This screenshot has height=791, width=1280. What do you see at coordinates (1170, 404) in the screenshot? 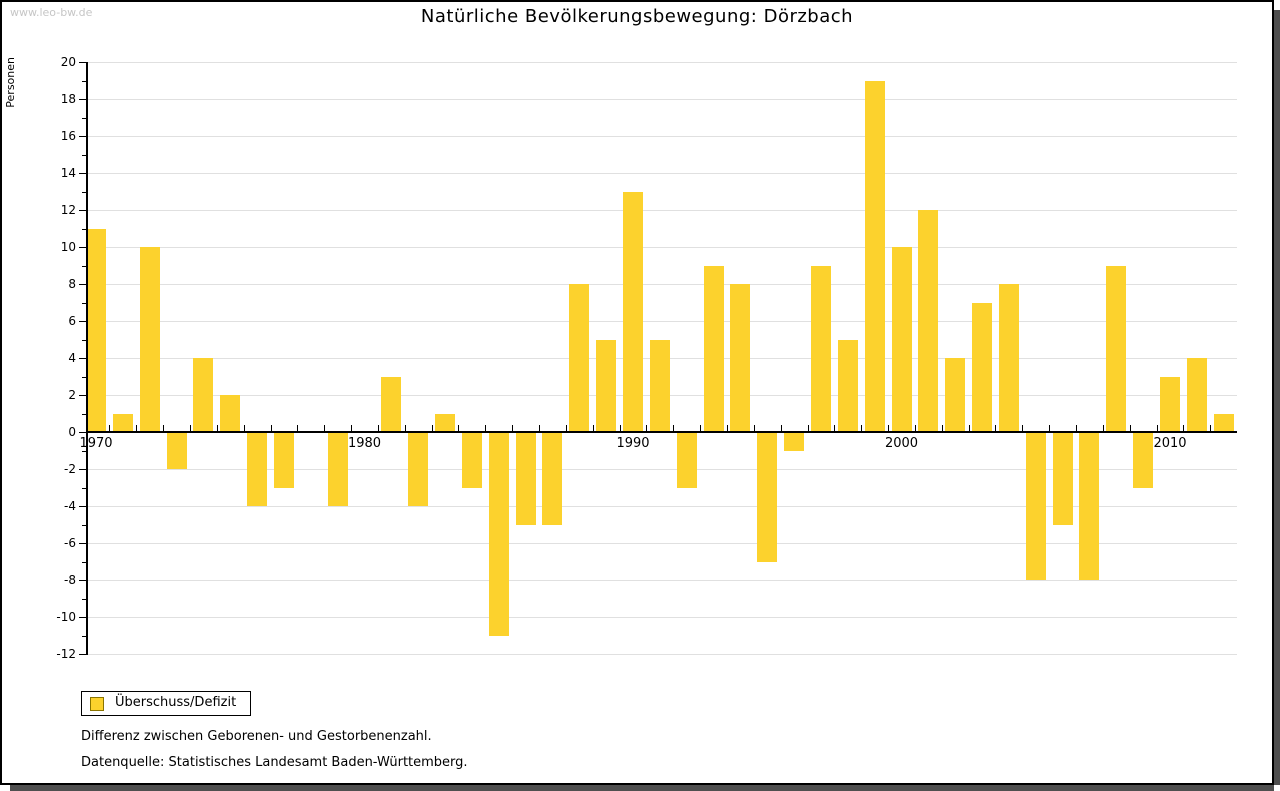
I see `bar-2010` at bounding box center [1170, 404].